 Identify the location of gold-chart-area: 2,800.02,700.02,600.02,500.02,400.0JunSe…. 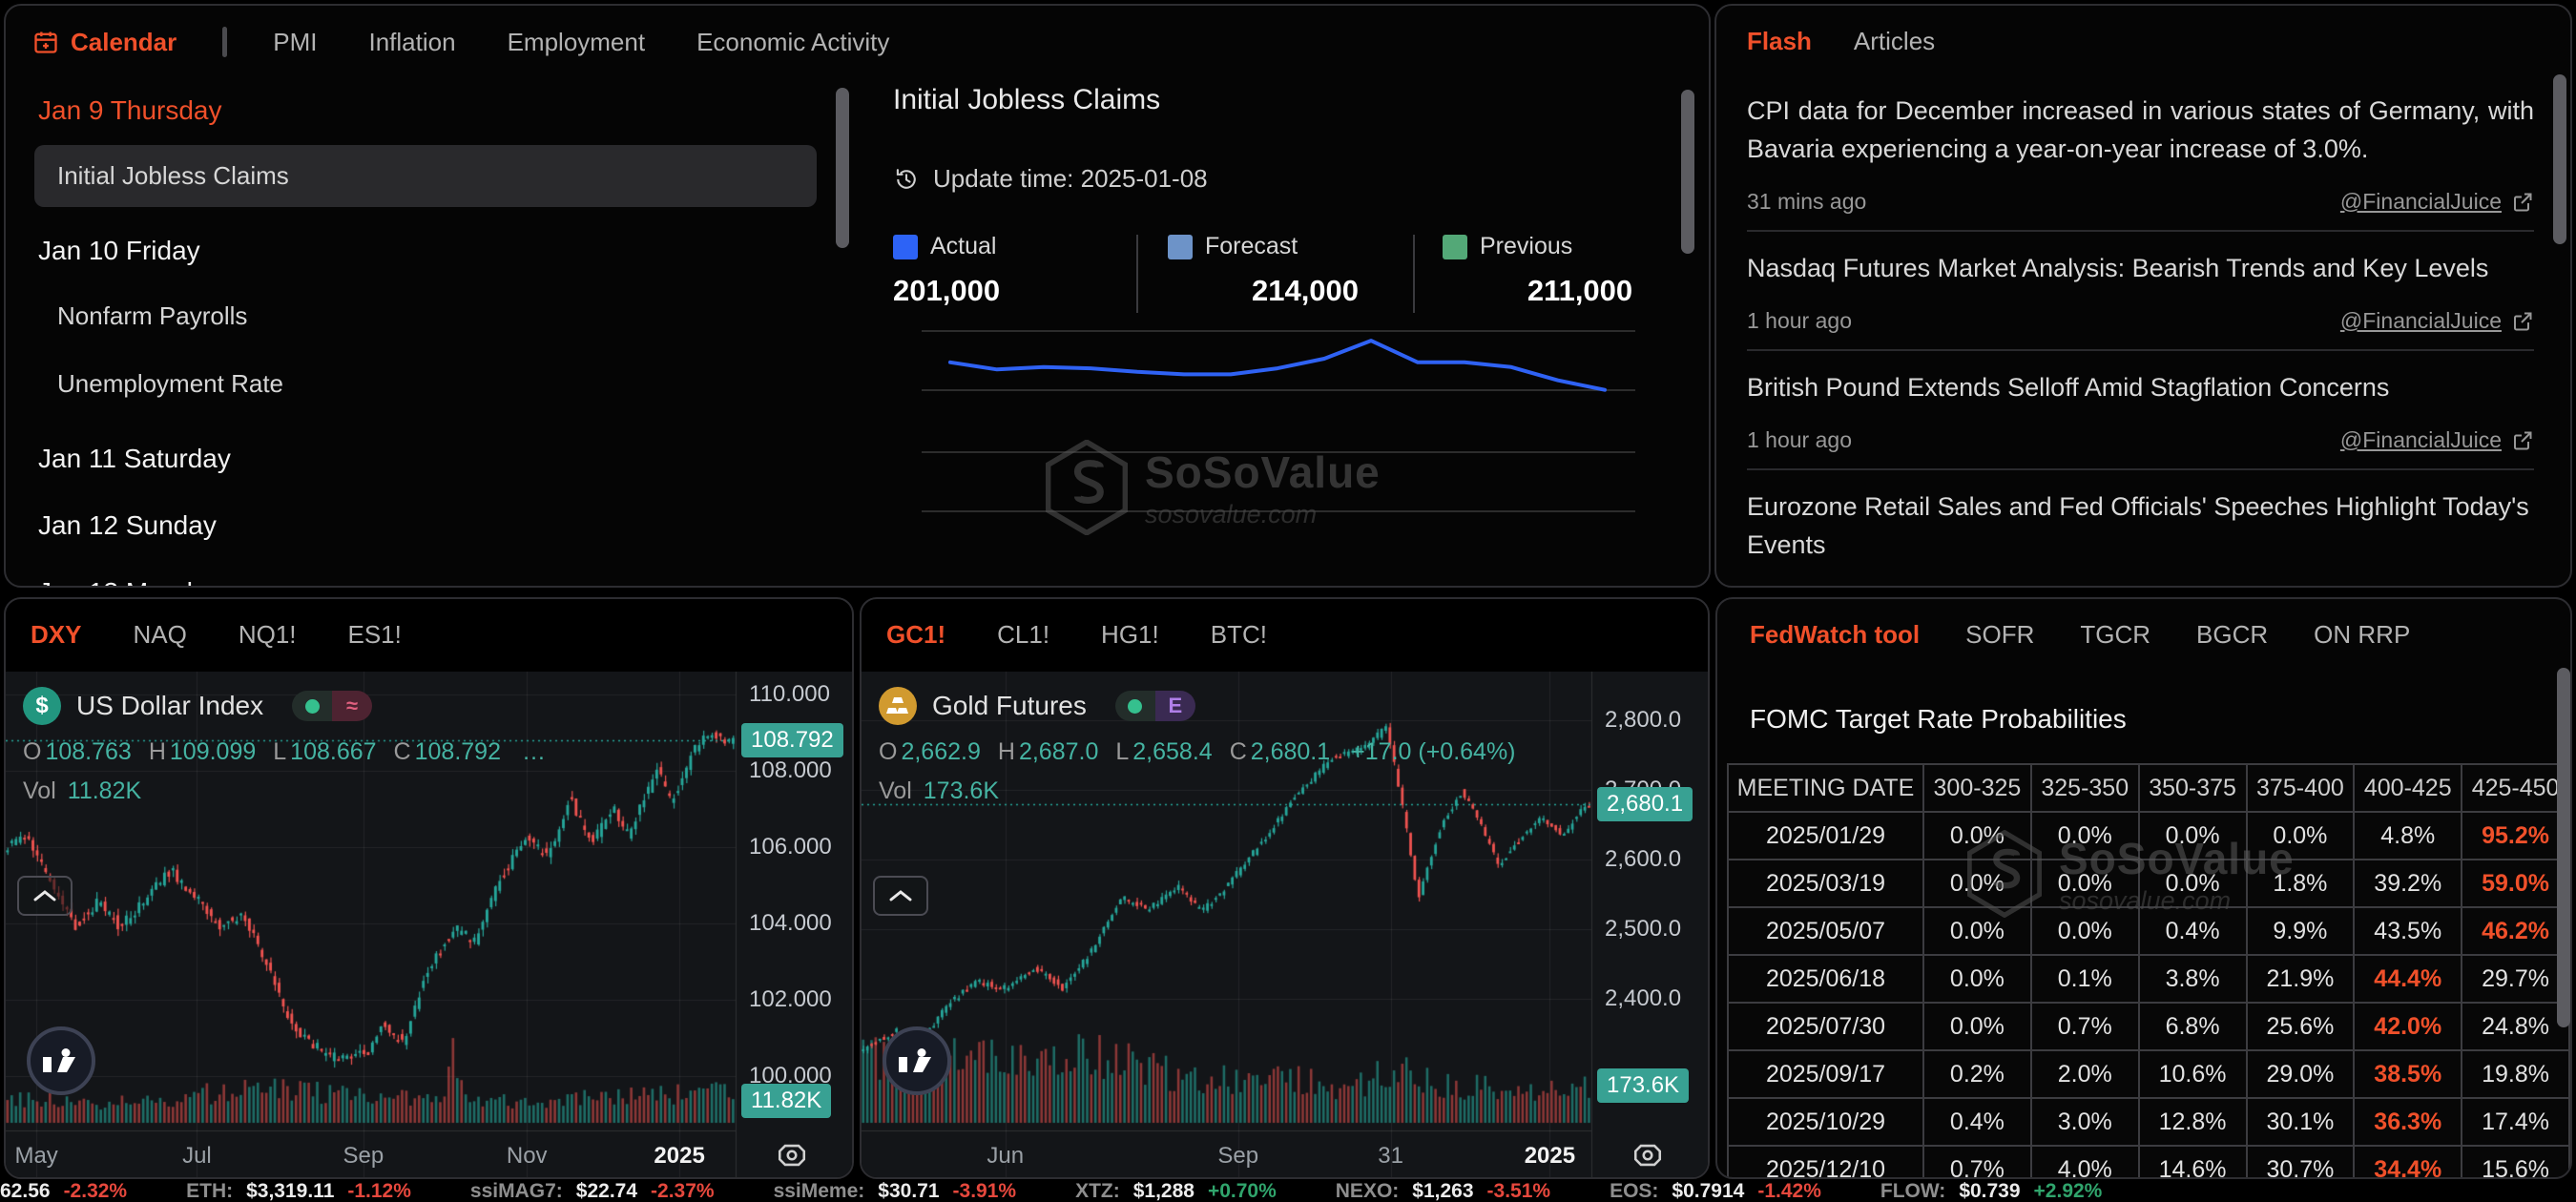
(1285, 925).